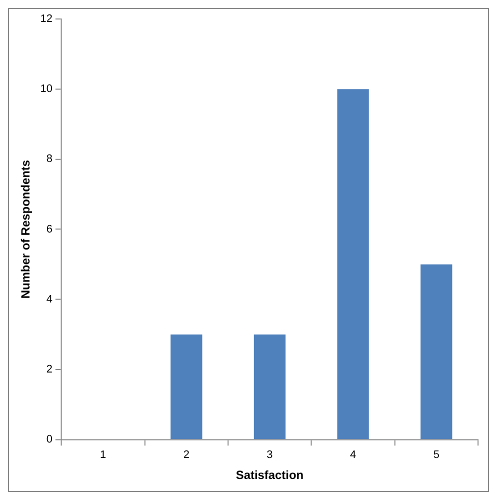 Image resolution: width=499 pixels, height=502 pixels. What do you see at coordinates (270, 475) in the screenshot?
I see `x-axis-title: Satisfaction` at bounding box center [270, 475].